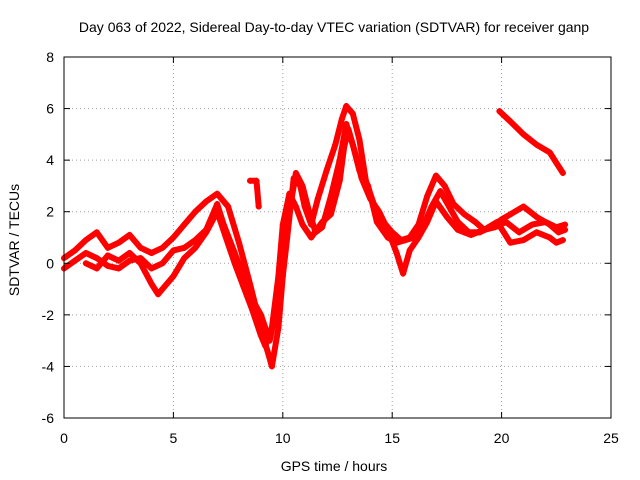  I want to click on y-tick-label: 8, so click(50, 57).